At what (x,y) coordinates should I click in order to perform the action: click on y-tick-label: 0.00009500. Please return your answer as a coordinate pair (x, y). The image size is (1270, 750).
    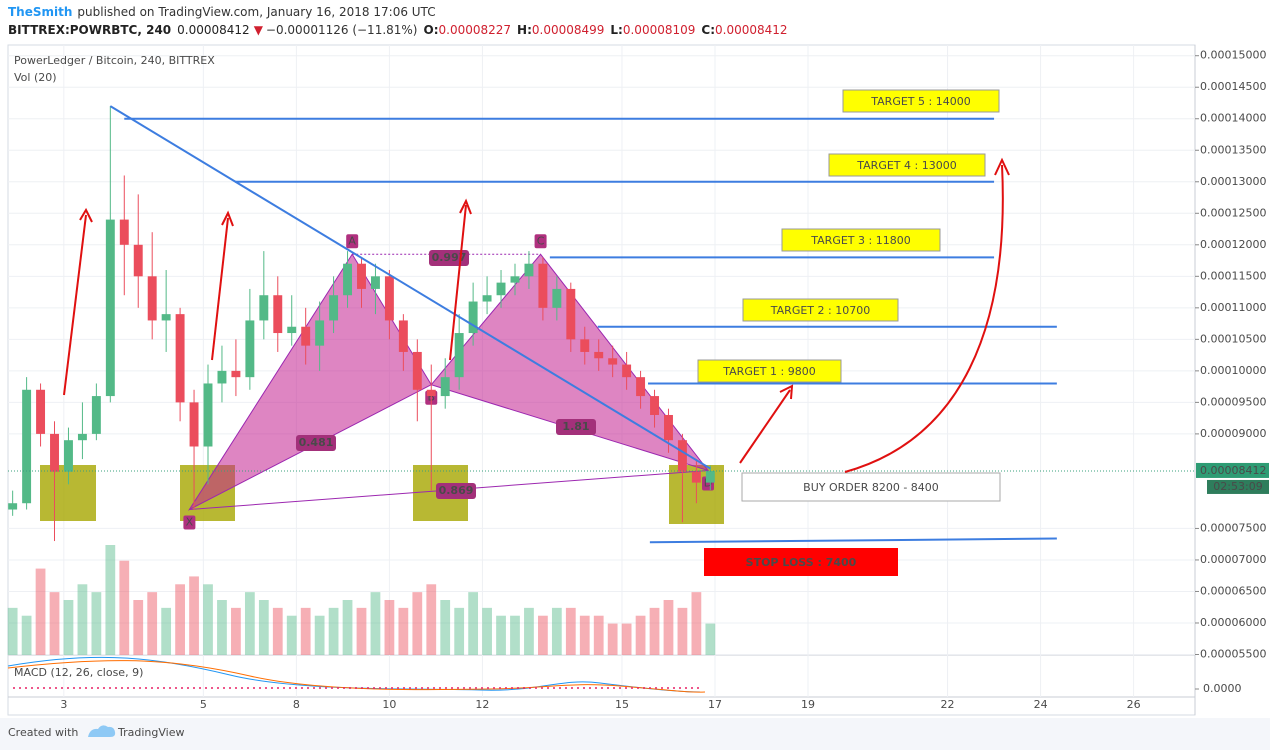
    Looking at the image, I should click on (1233, 401).